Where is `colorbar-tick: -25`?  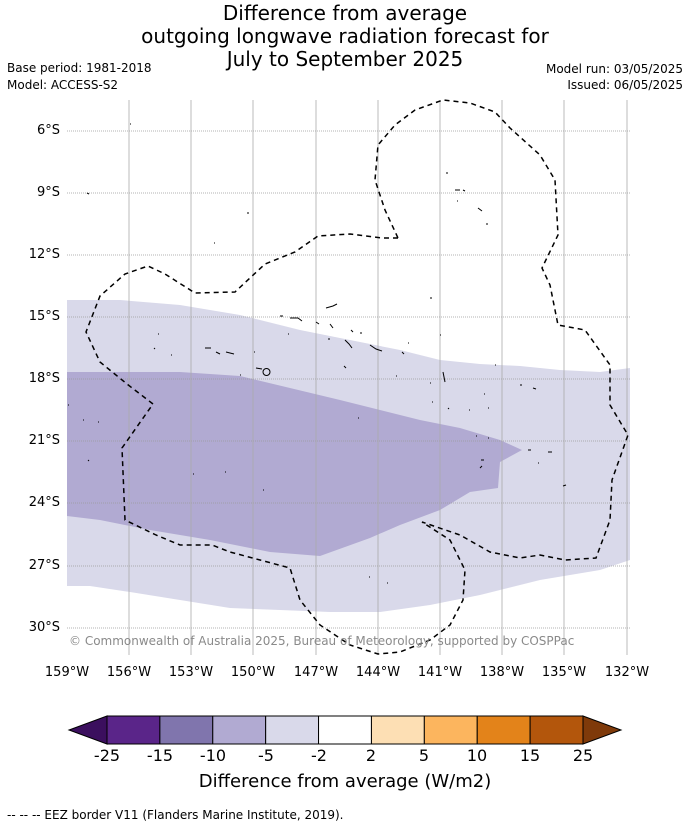 colorbar-tick: -25 is located at coordinates (107, 755).